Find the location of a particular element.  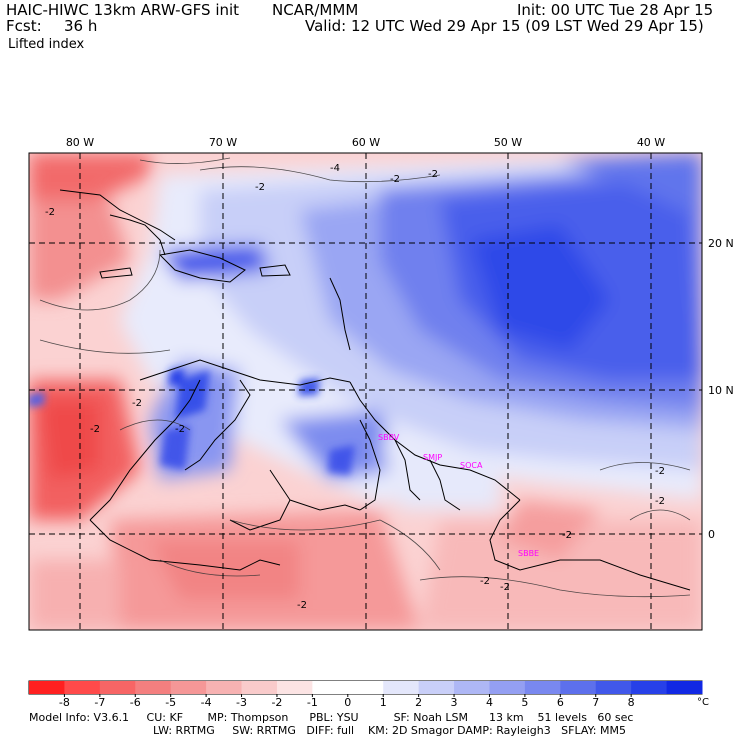

colorbar-tick-label: 6 is located at coordinates (560, 702).